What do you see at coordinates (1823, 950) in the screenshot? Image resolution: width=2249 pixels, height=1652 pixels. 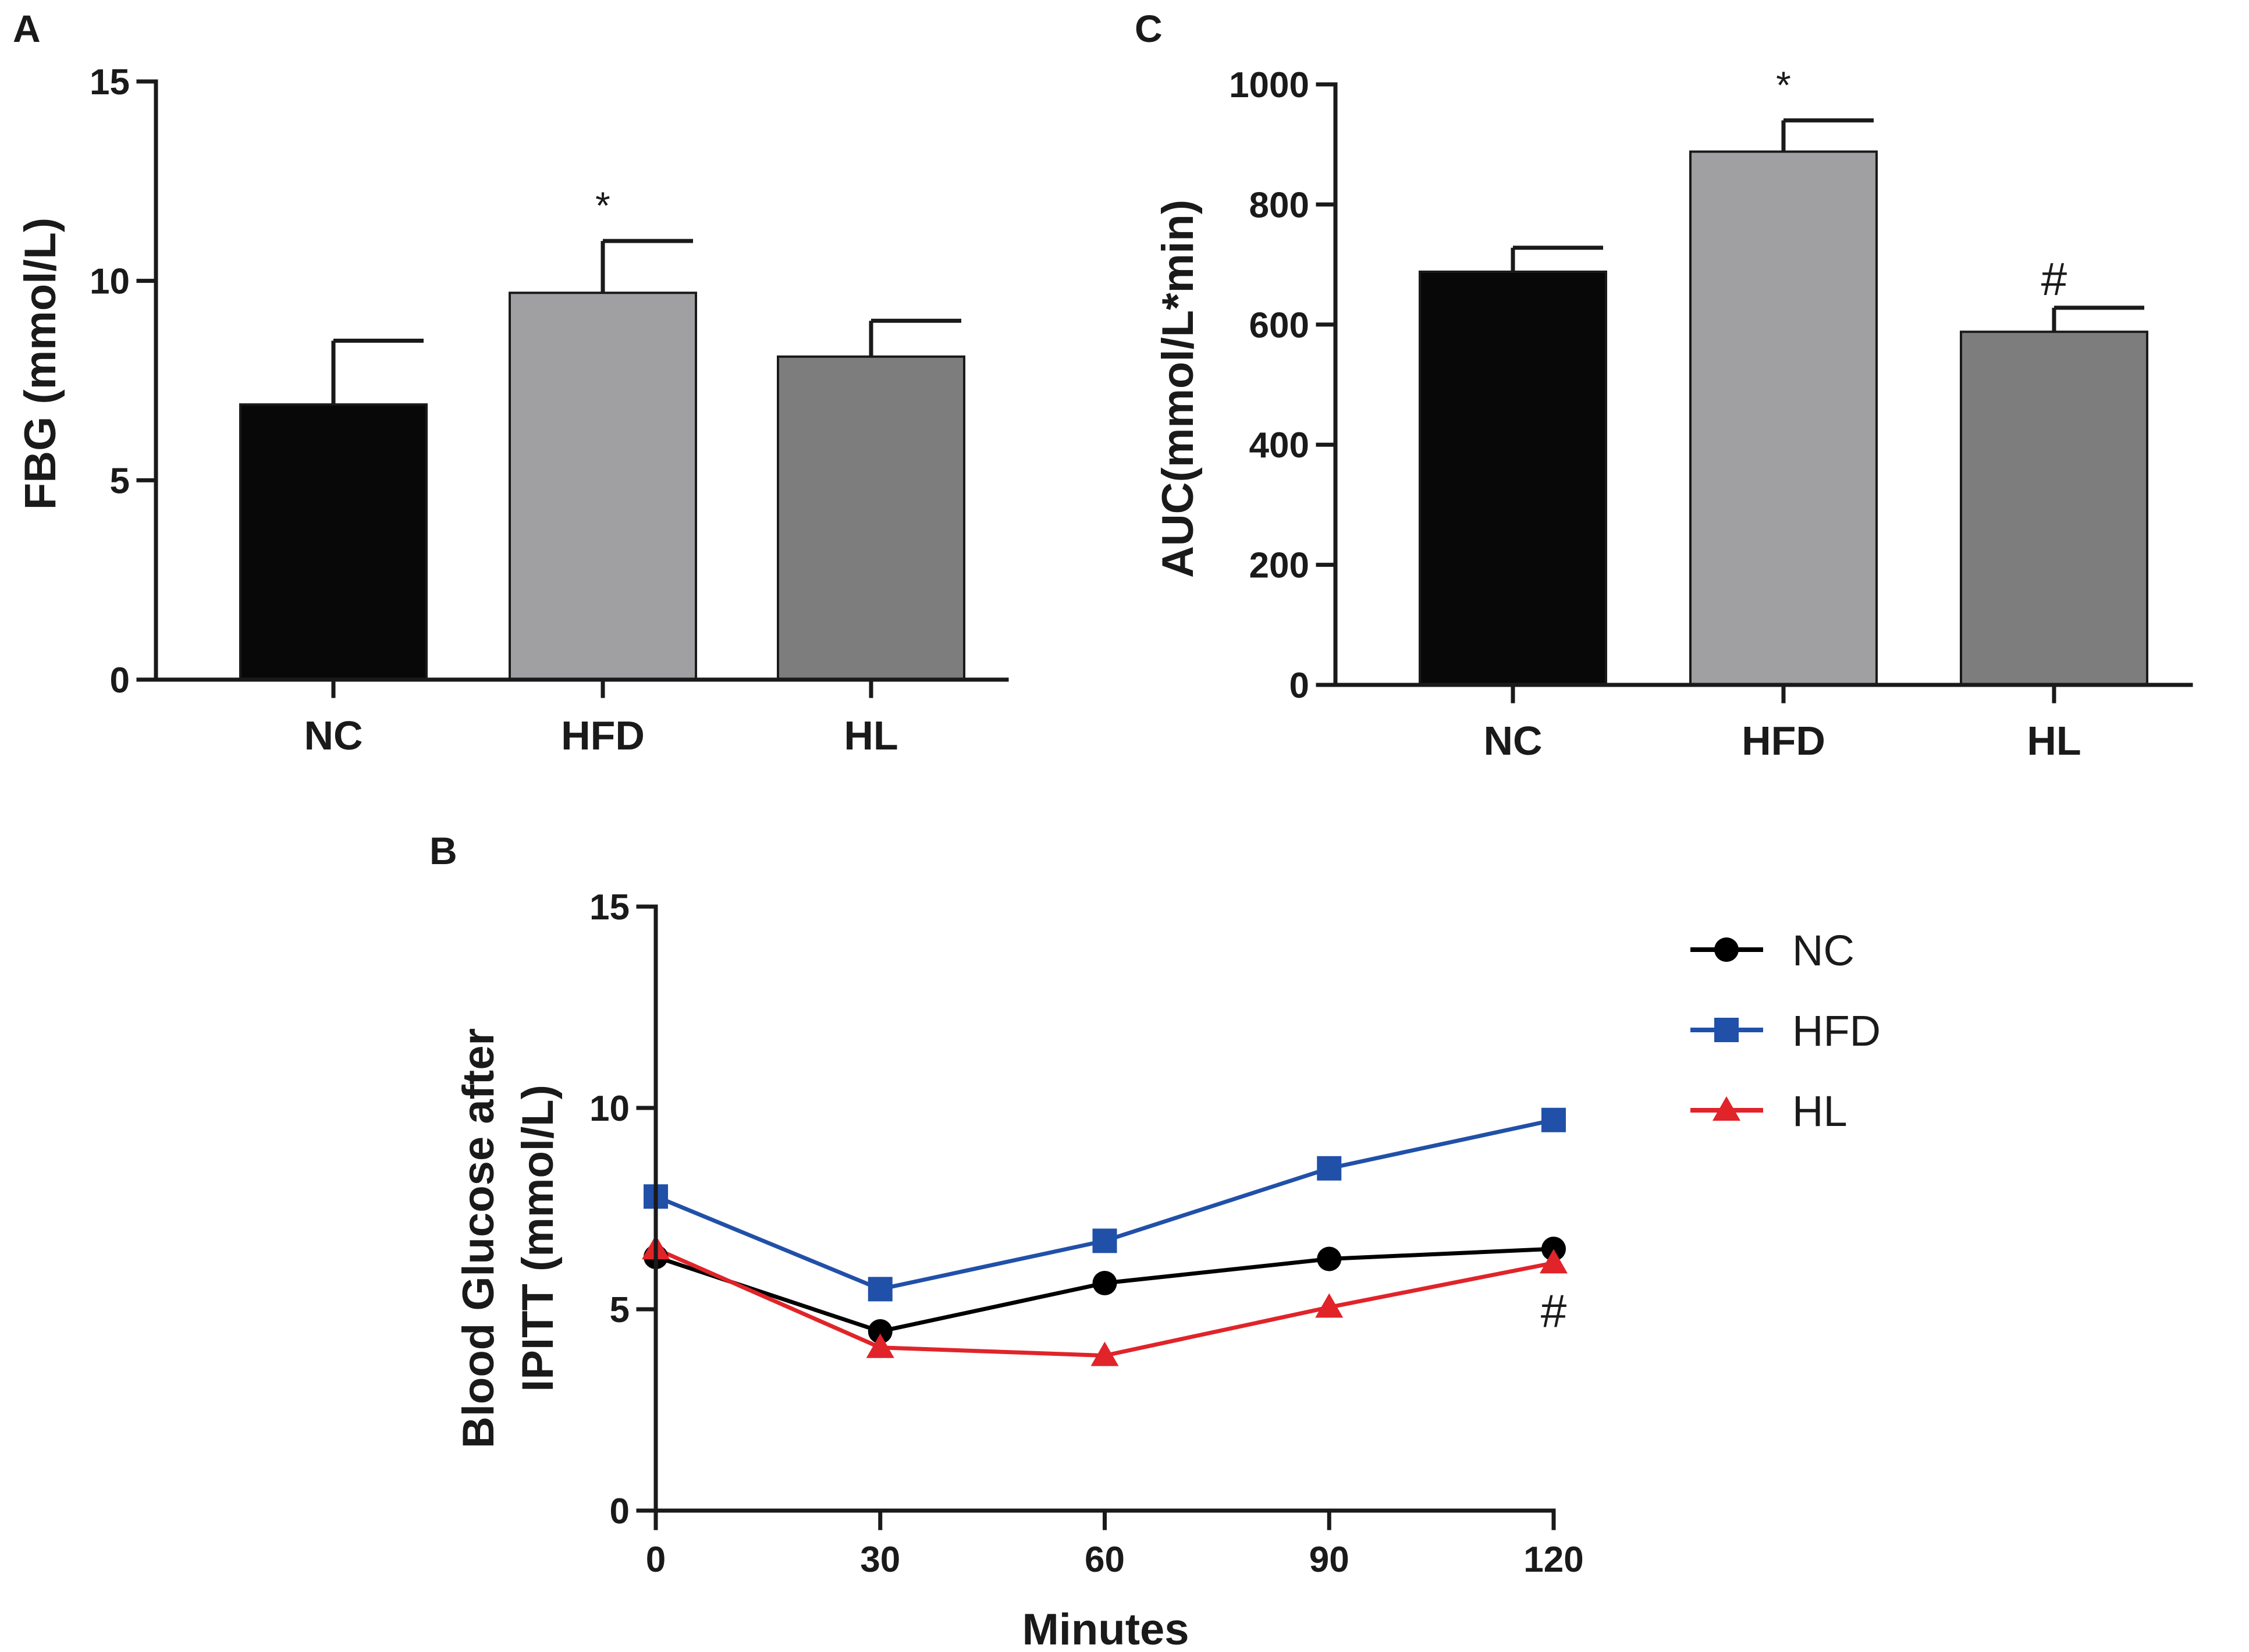 I see `legend-label-nc: NC` at bounding box center [1823, 950].